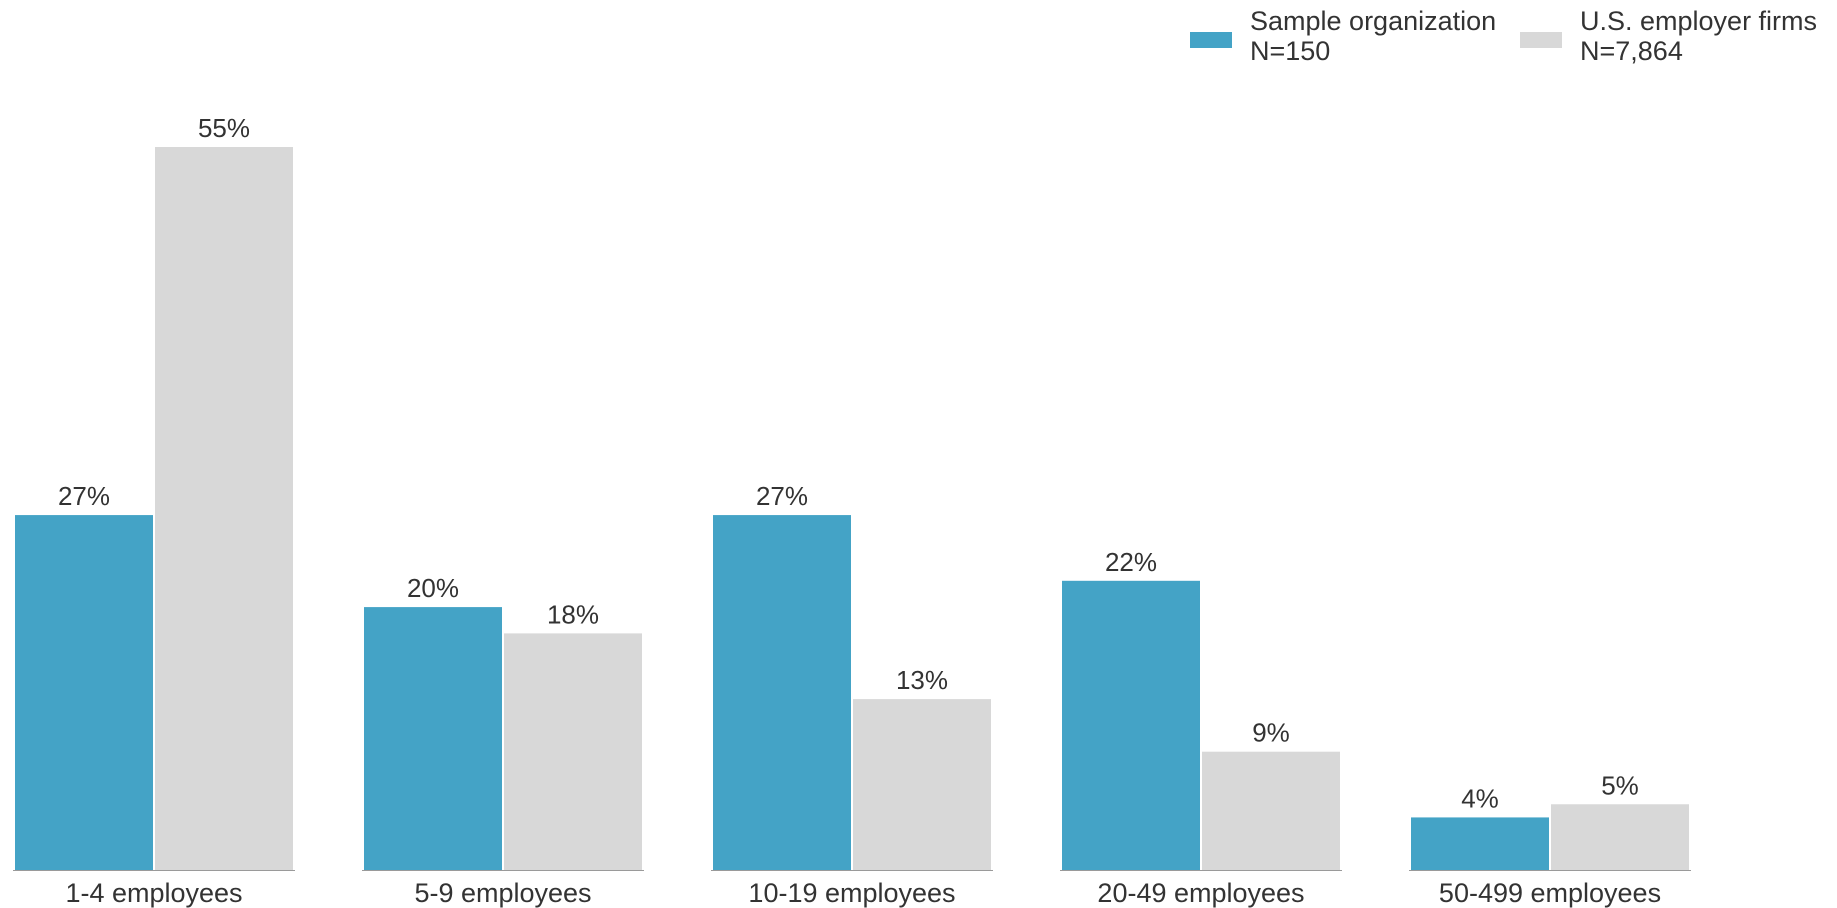  I want to click on category-label-10-19-employees: 10-19 employees, so click(851, 893).